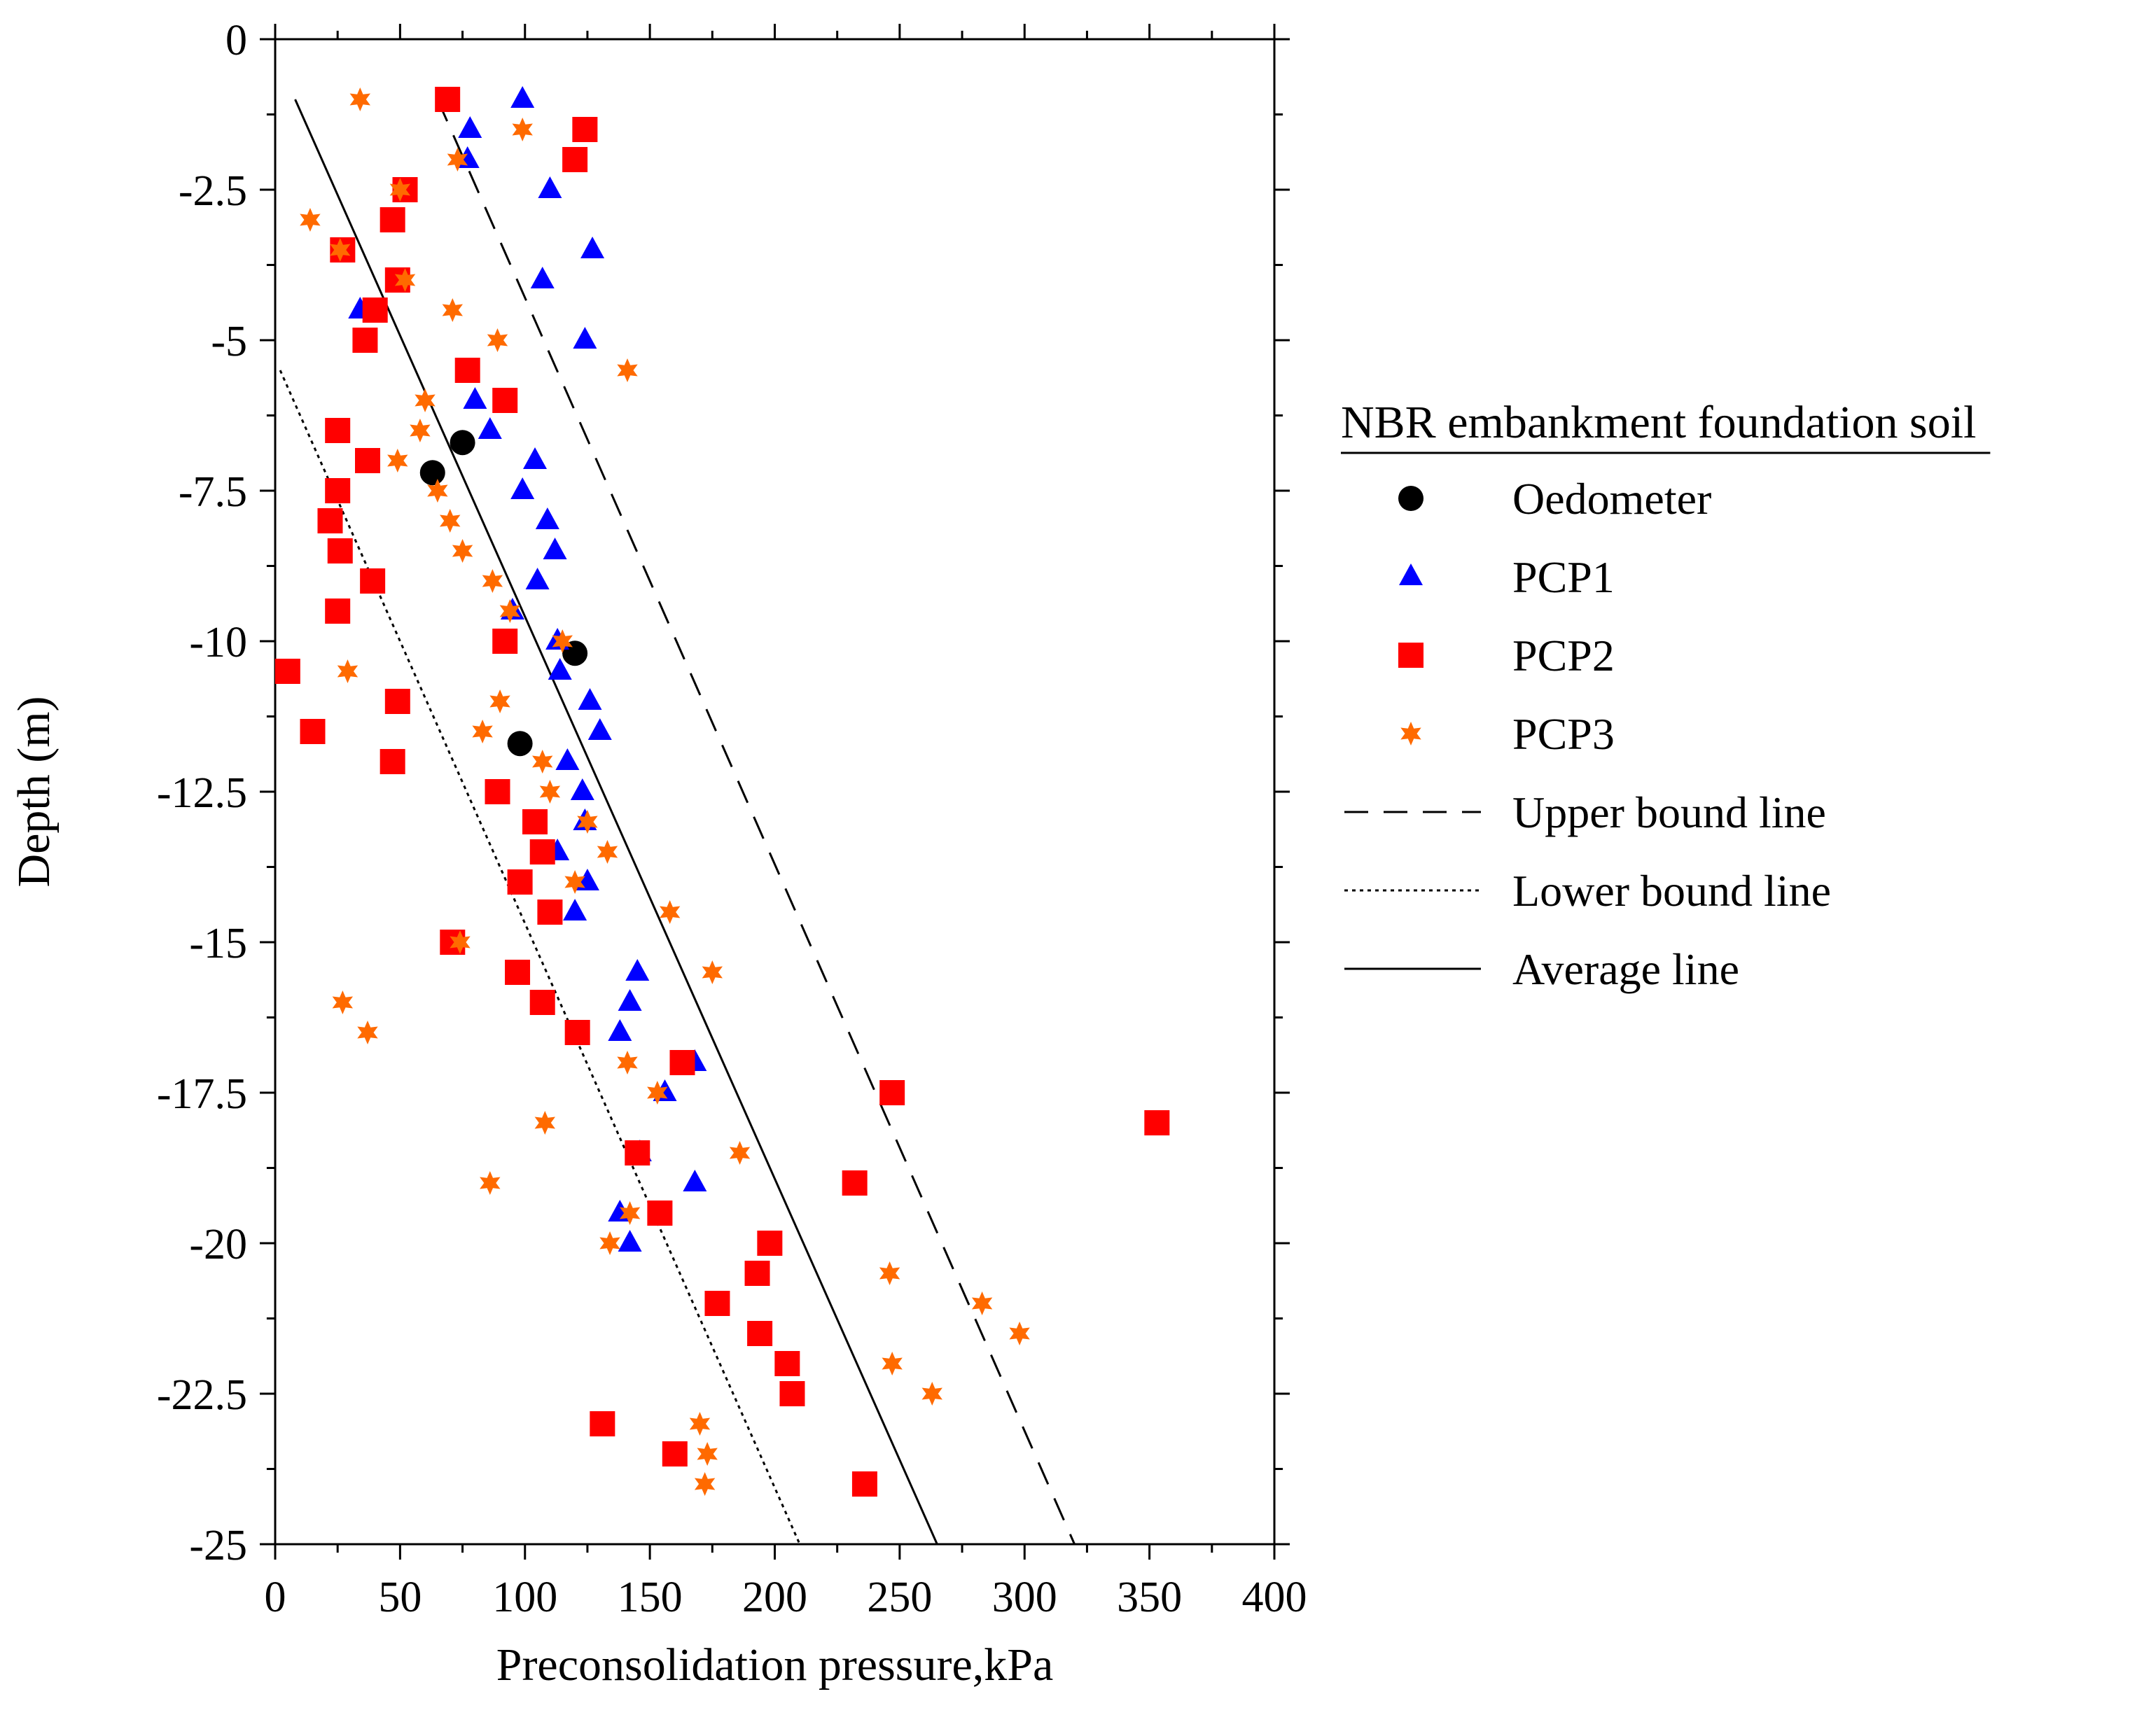 This screenshot has width=2137, height=1736. What do you see at coordinates (899, 1597) in the screenshot?
I see `x-tick-label: 250` at bounding box center [899, 1597].